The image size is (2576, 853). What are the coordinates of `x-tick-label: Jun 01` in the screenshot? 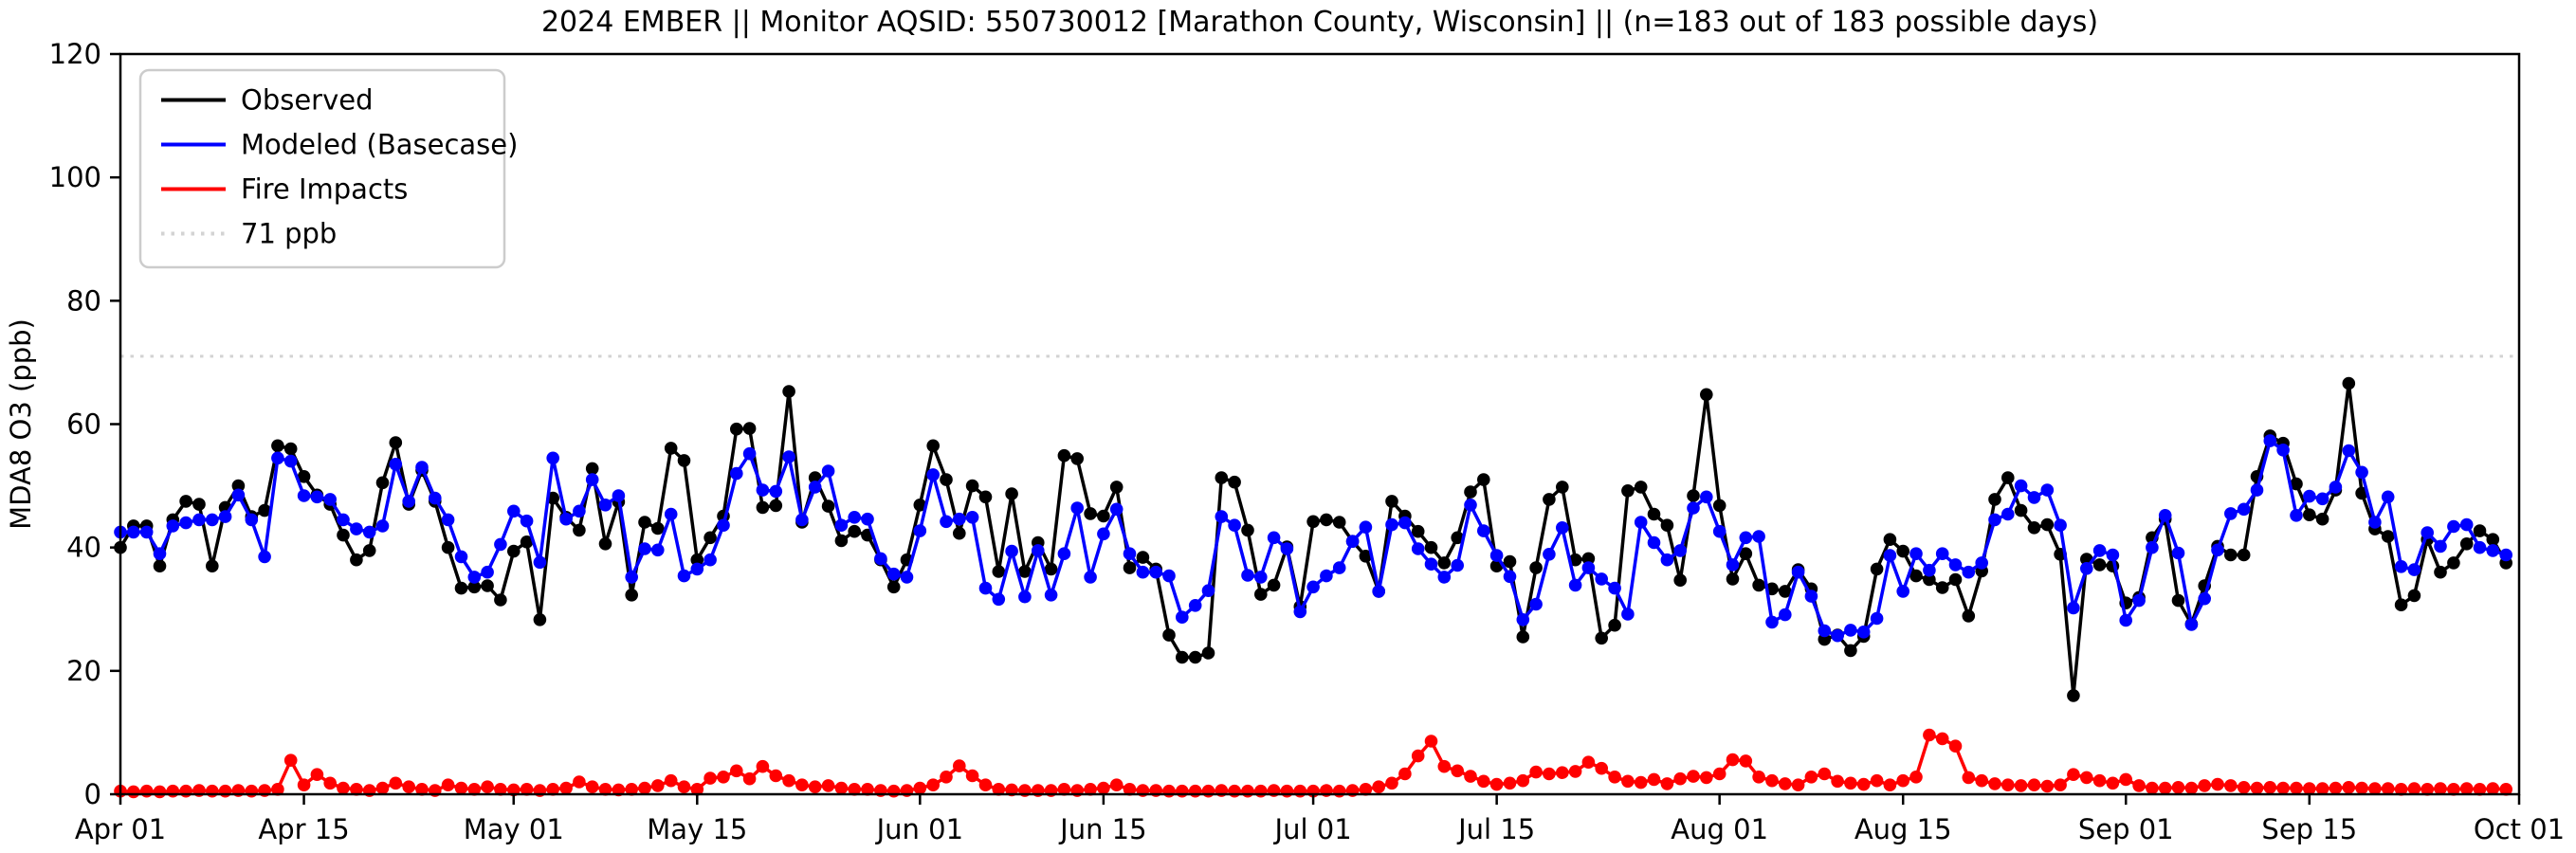 It's located at (919, 829).